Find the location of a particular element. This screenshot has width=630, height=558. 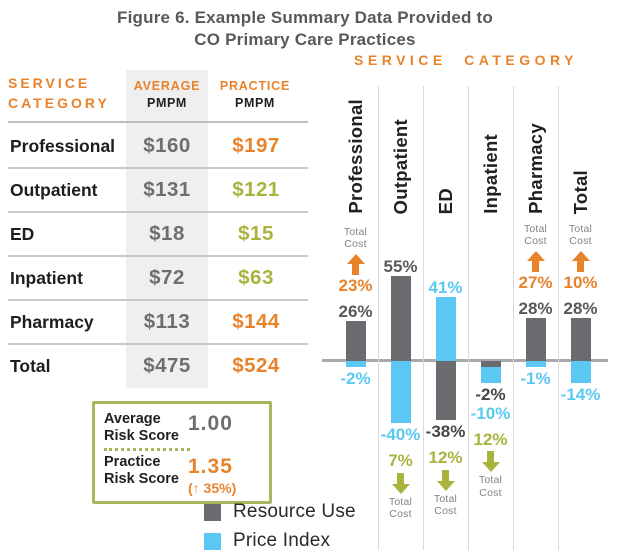

bar-label: -10% is located at coordinates (490, 413).